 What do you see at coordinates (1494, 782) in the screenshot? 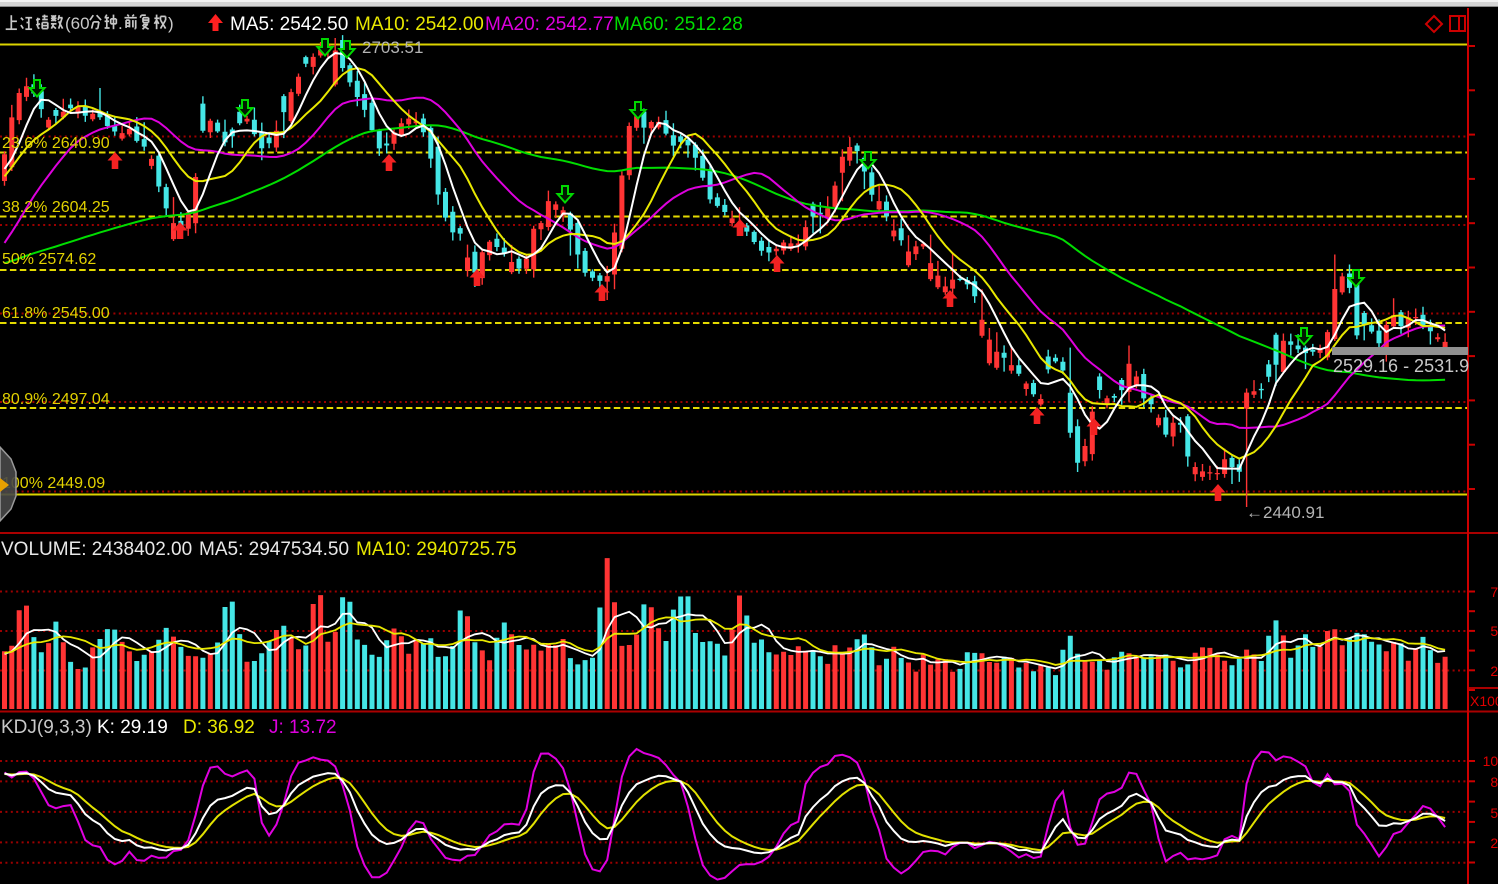
I see `svg-text: 80` at bounding box center [1494, 782].